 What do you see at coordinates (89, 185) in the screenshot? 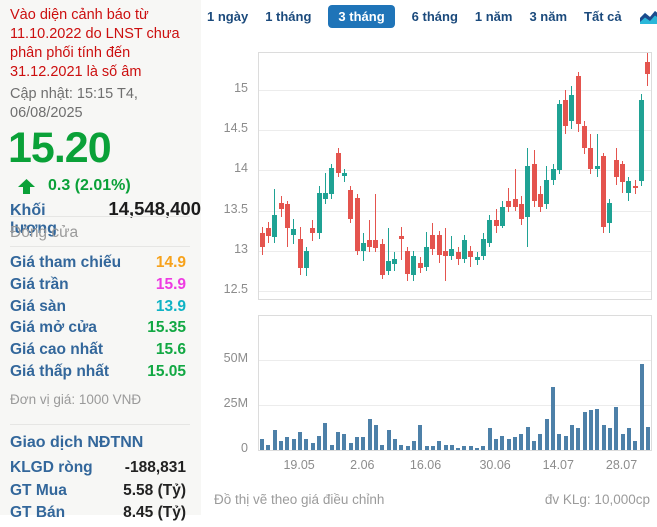
I see `price-change-value: 0.3 (2.01%)` at bounding box center [89, 185].